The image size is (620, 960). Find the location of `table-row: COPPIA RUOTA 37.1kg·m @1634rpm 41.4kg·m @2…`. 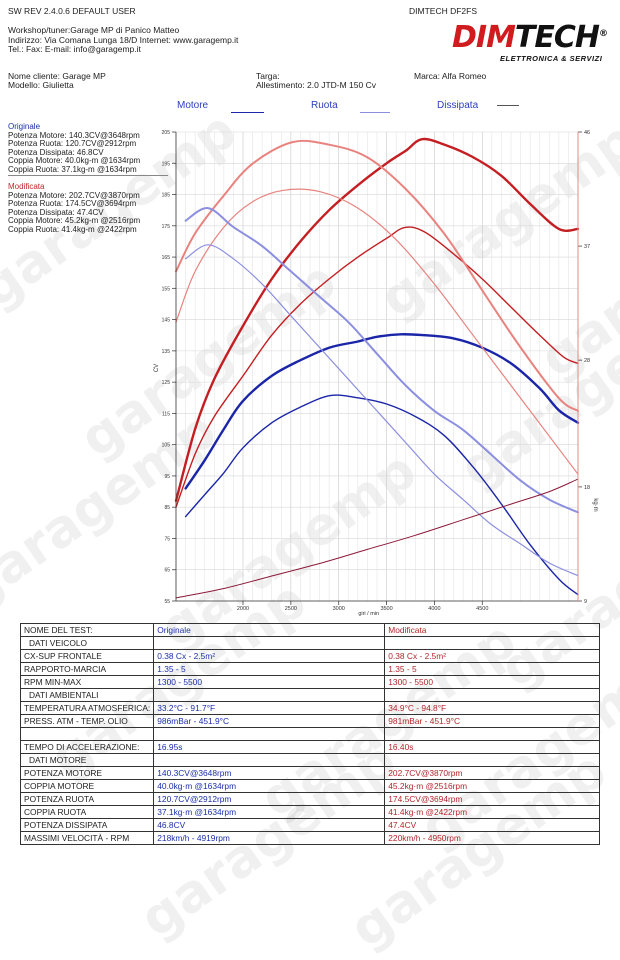

table-row: COPPIA RUOTA 37.1kg·m @1634rpm 41.4kg·m @2… is located at coordinates (309, 812).